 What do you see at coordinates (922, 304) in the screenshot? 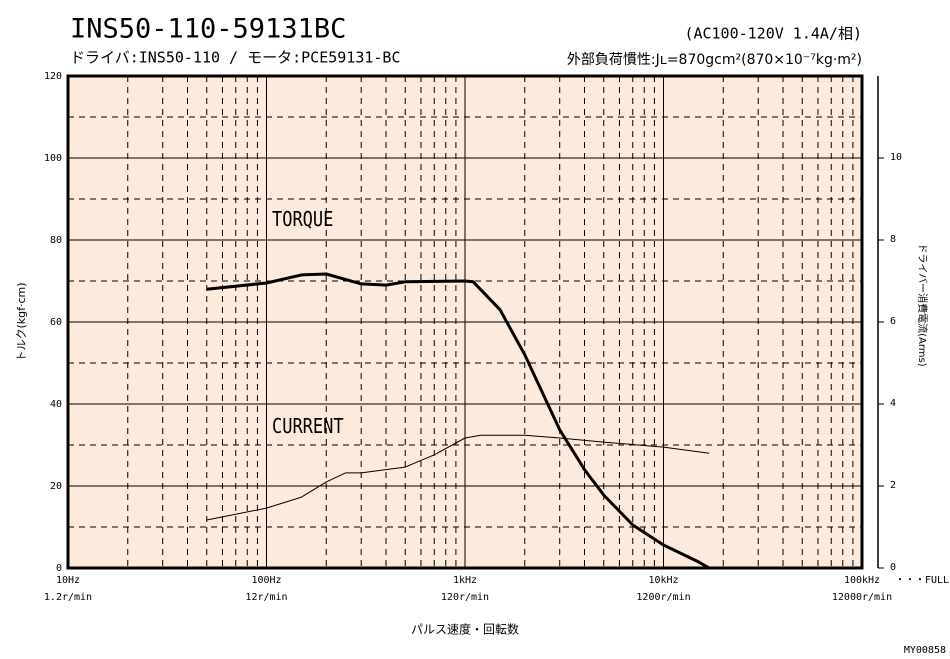
I see `y2-axis-label: ドライバー消費電流(Arms)` at bounding box center [922, 304].